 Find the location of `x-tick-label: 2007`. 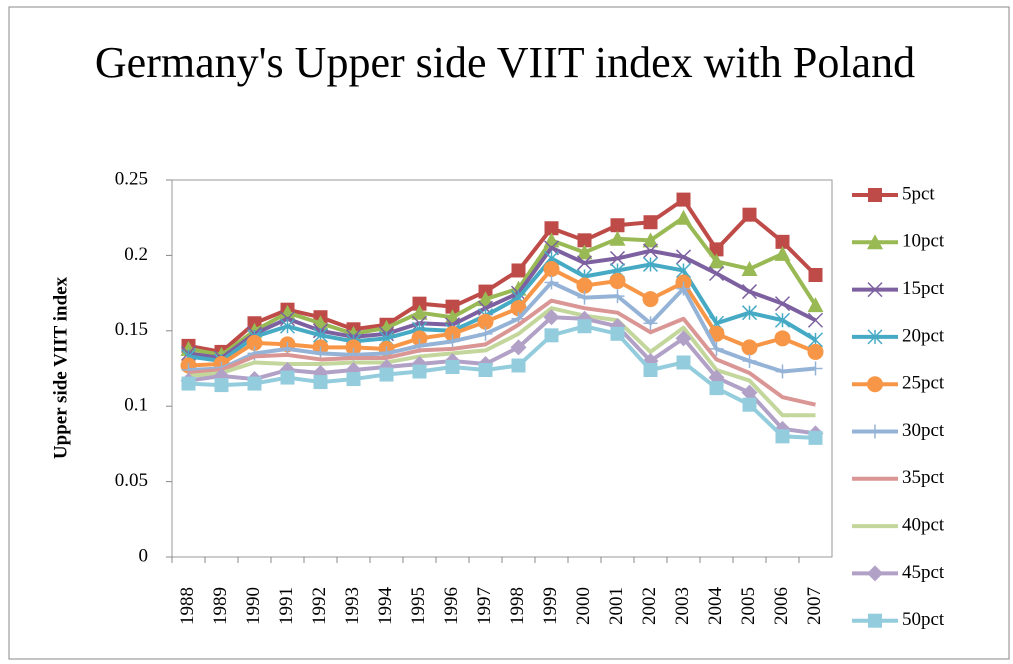

x-tick-label: 2007 is located at coordinates (814, 606).